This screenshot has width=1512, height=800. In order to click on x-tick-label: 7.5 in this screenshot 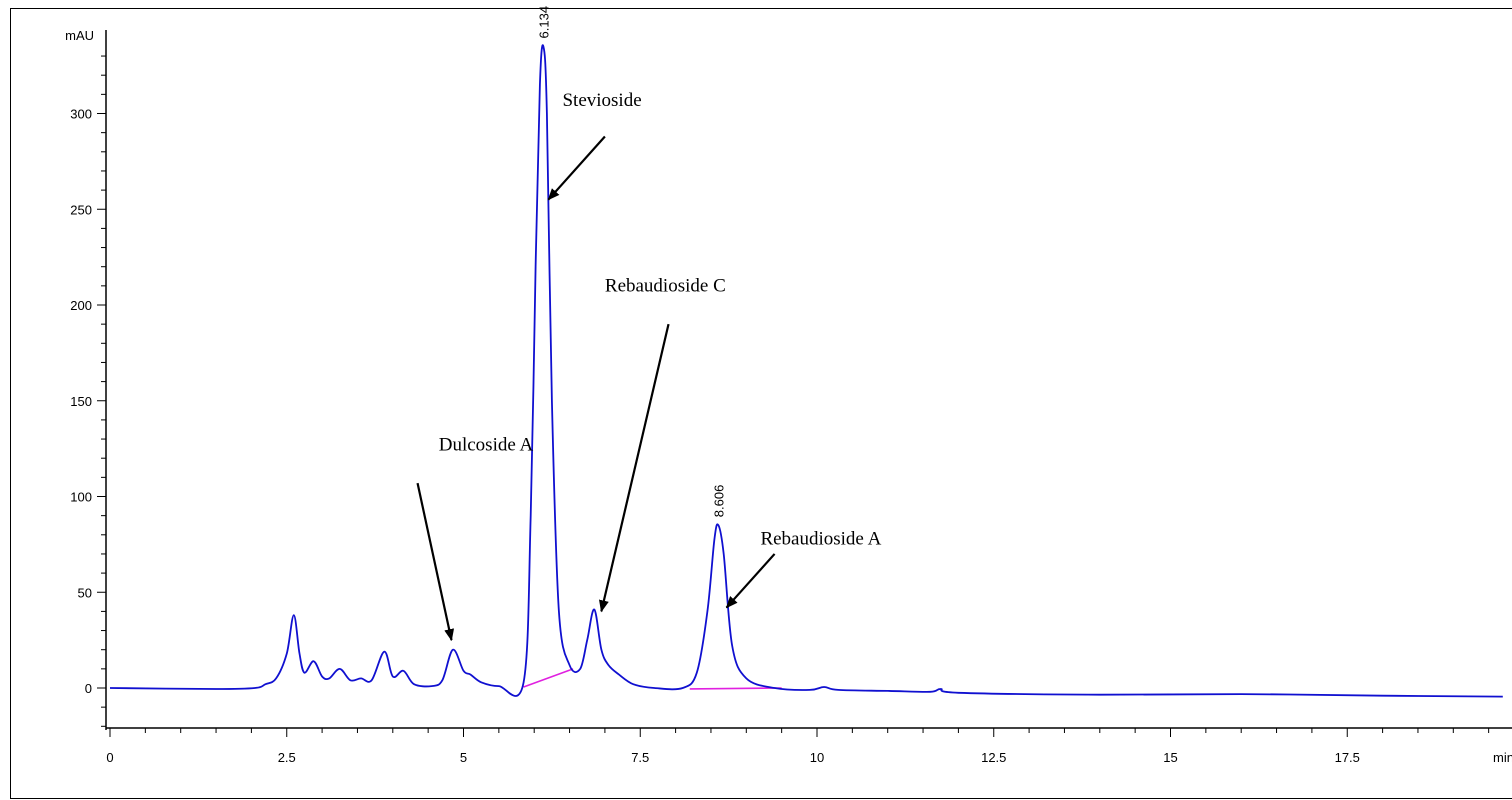, I will do `click(640, 757)`.